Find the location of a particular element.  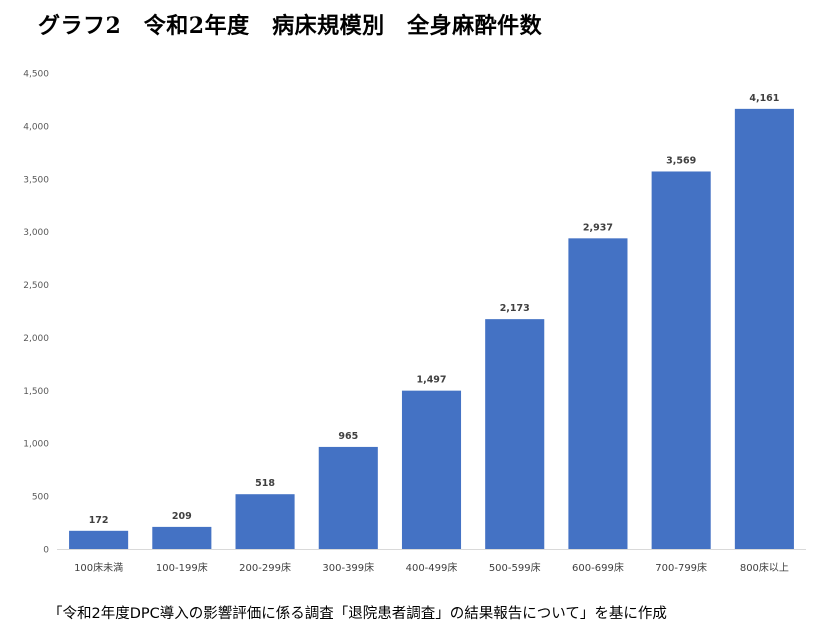

x-tick-label: 300-399床 is located at coordinates (348, 567).